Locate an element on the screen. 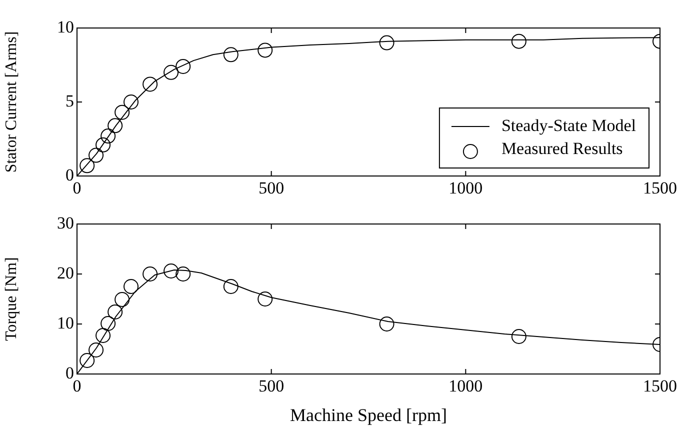  y-tick-label: 20 is located at coordinates (65, 272).